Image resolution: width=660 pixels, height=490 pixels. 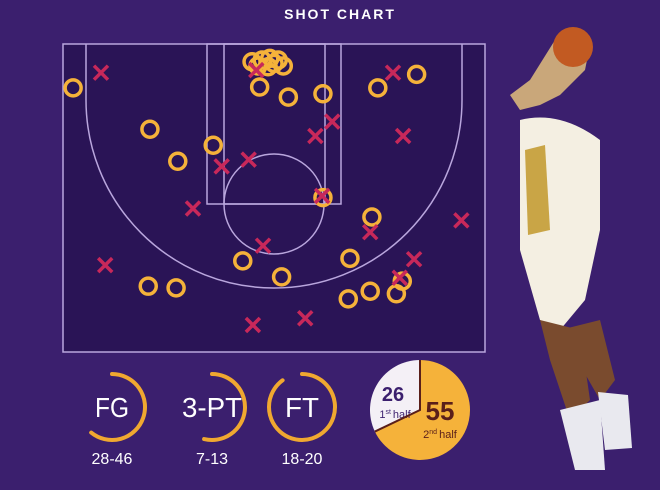 I want to click on stat-value: 7-13, so click(x=212, y=459).